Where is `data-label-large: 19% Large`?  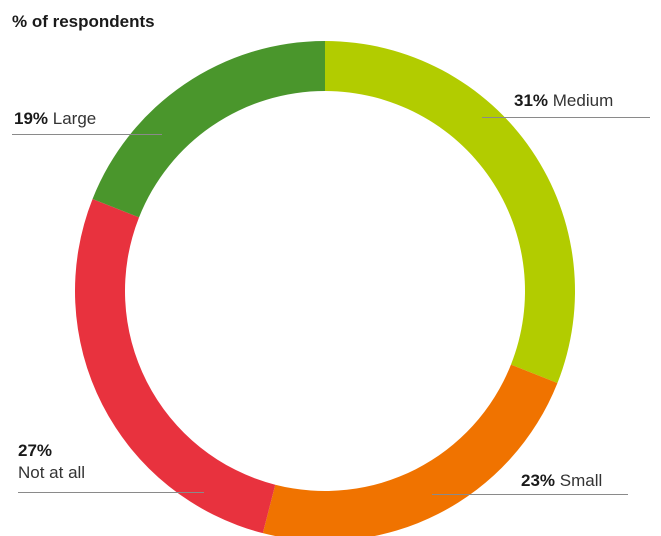 data-label-large: 19% Large is located at coordinates (55, 119).